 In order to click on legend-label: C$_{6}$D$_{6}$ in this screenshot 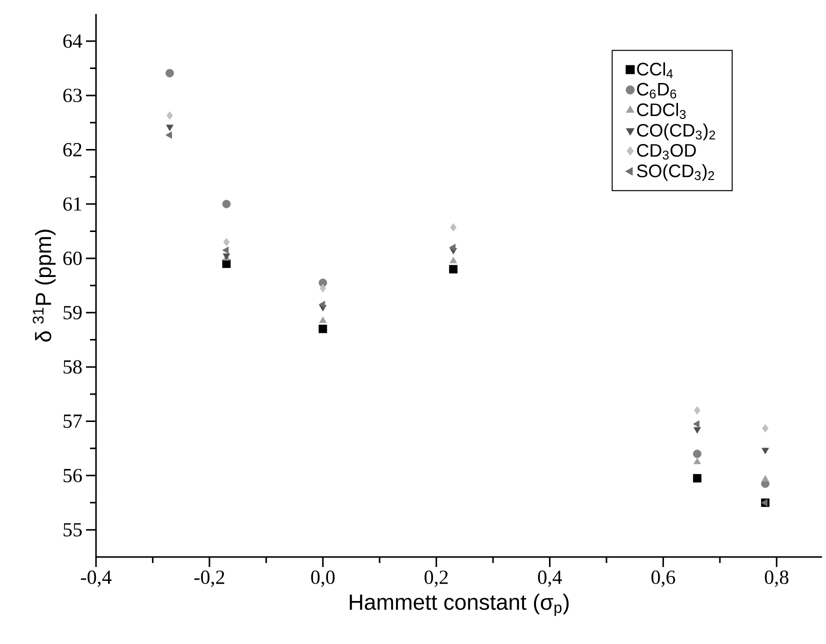, I will do `click(656, 90)`.